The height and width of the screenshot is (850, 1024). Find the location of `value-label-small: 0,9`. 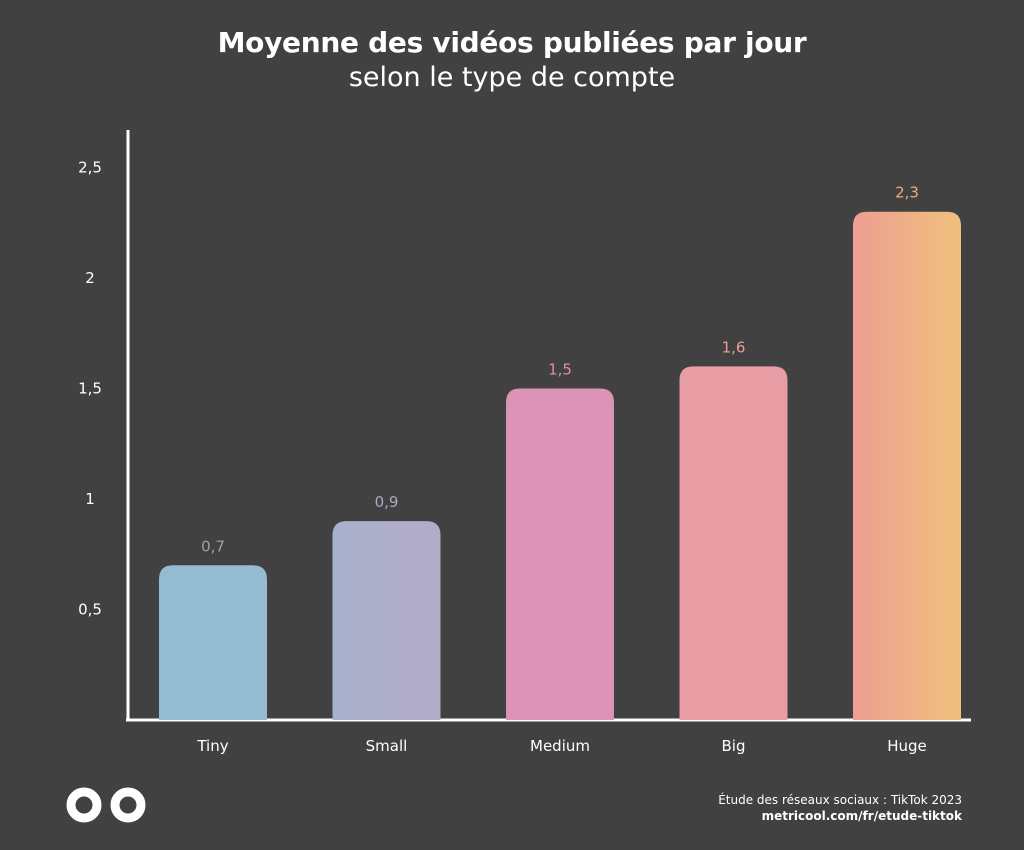

value-label-small: 0,9 is located at coordinates (387, 502).